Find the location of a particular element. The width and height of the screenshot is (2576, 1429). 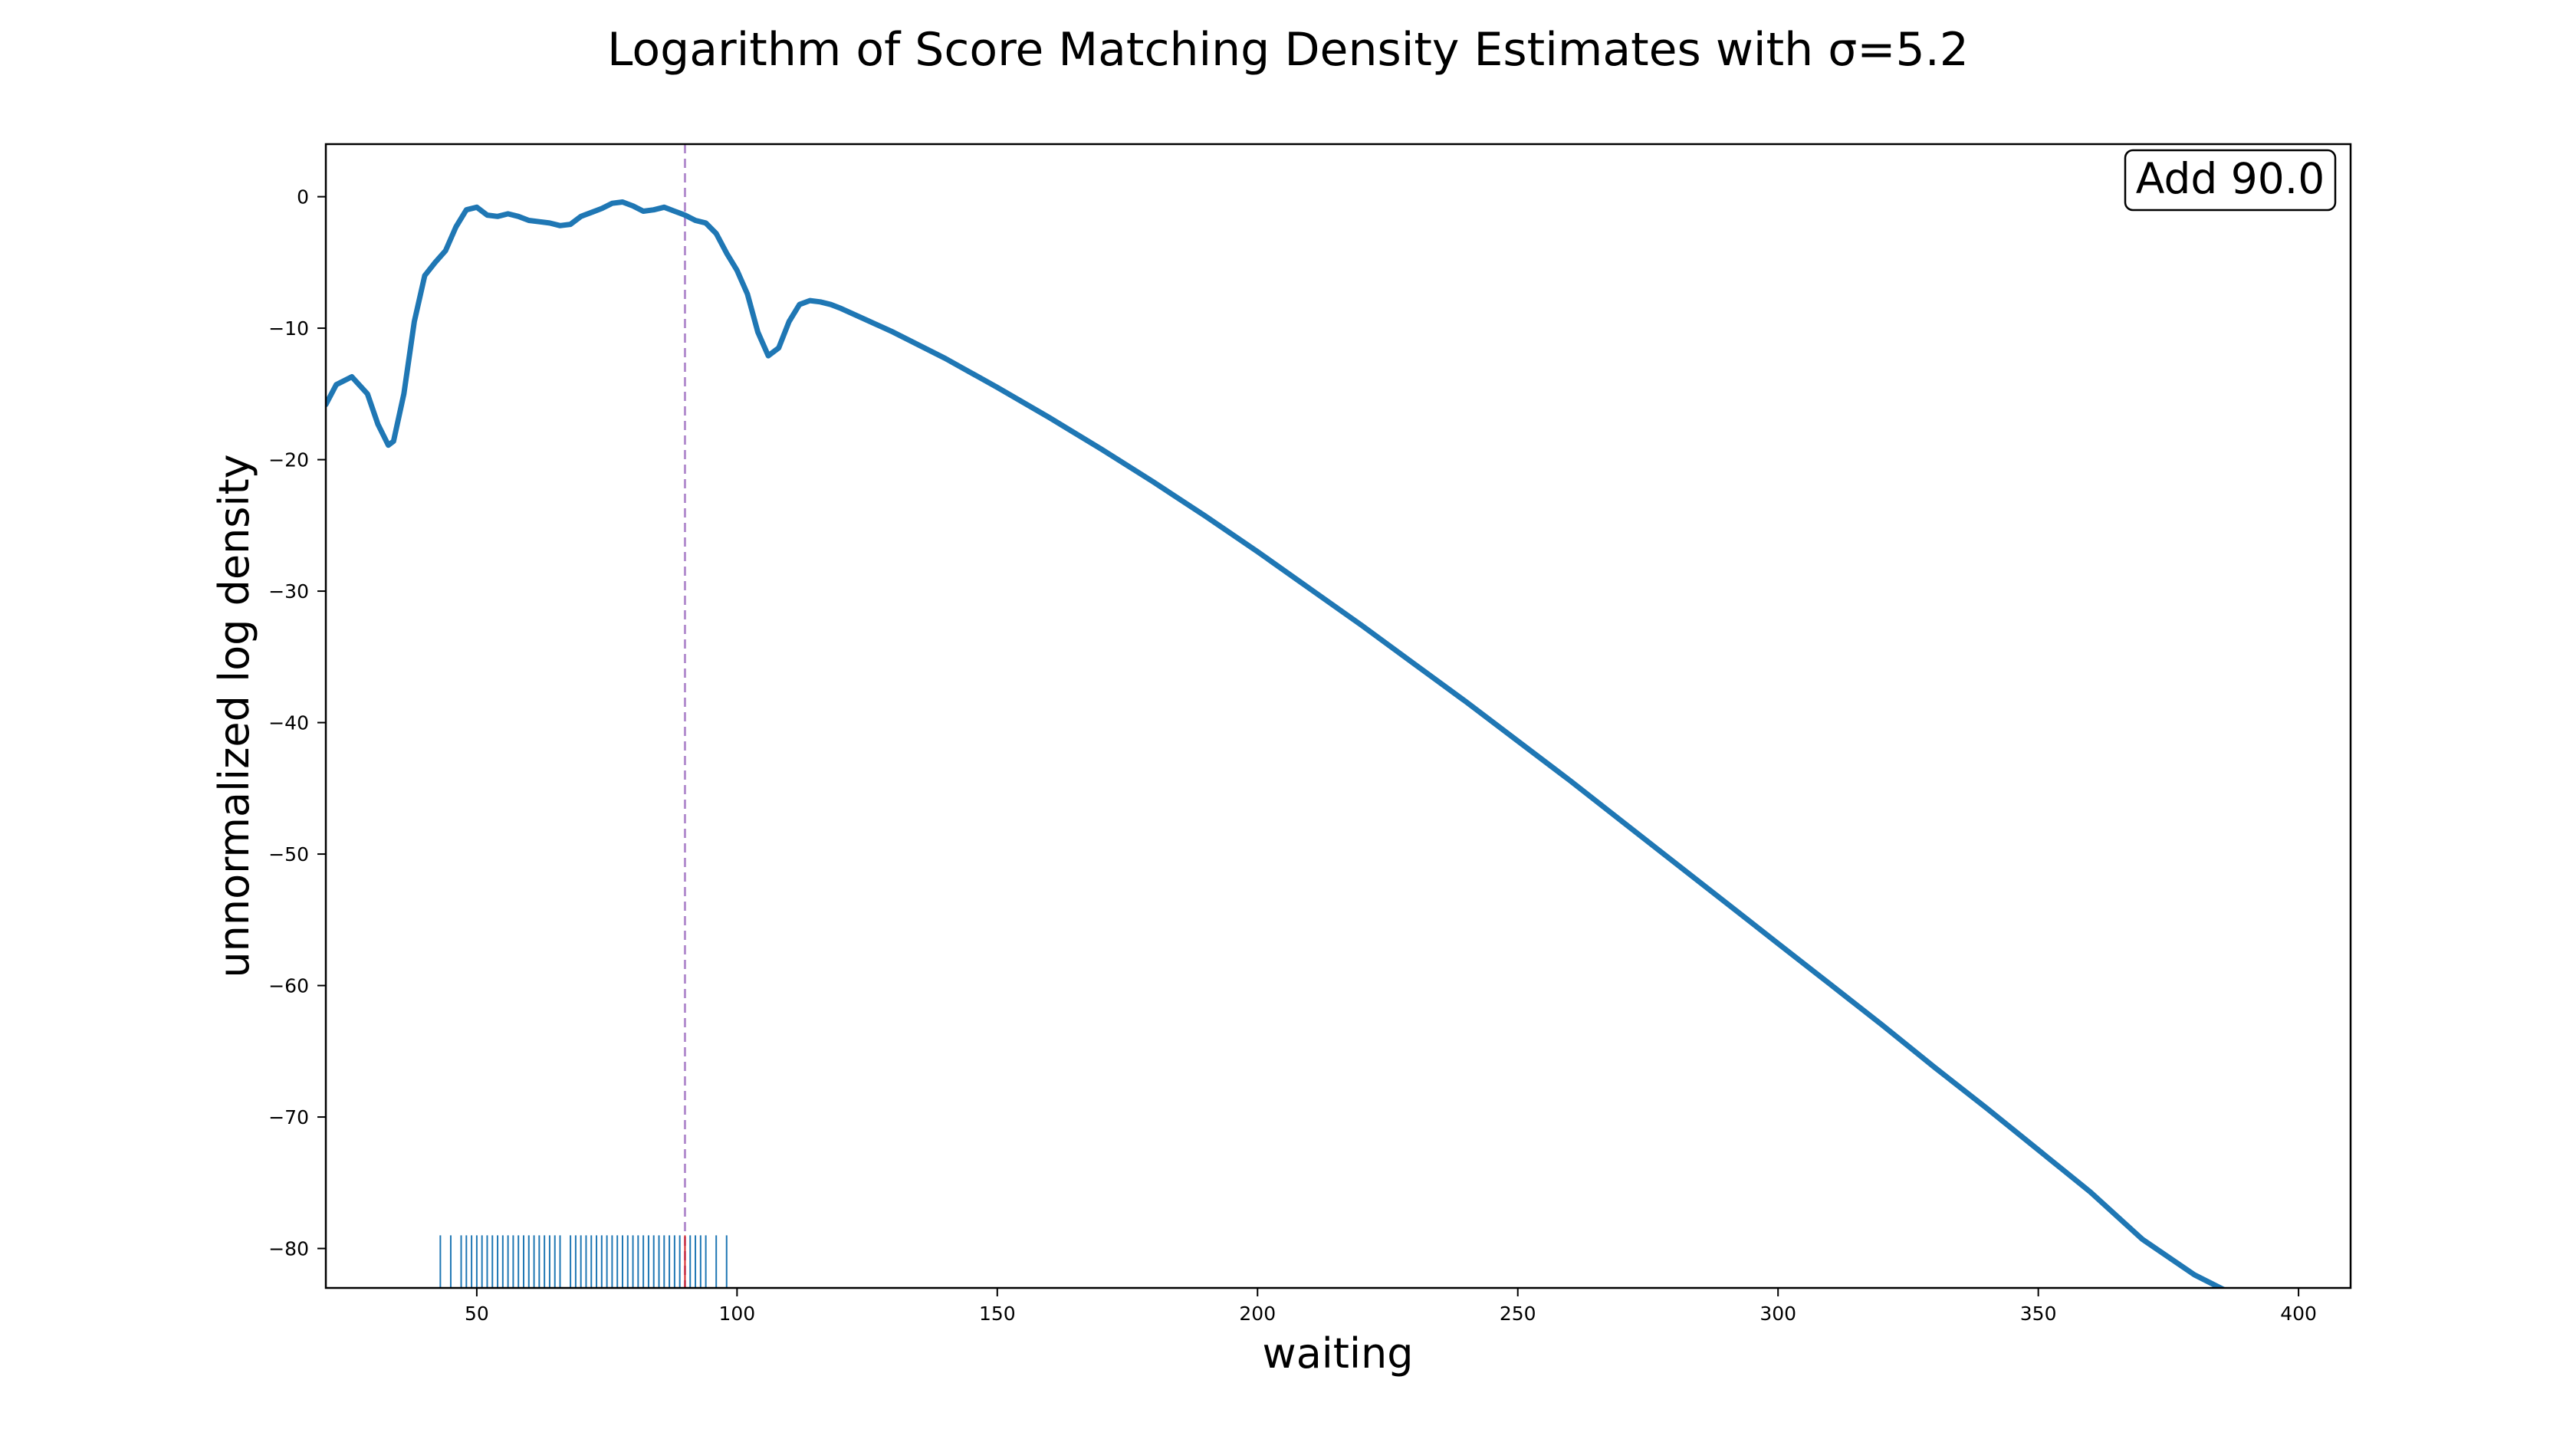

y-tick-label: −80 is located at coordinates (288, 1249).